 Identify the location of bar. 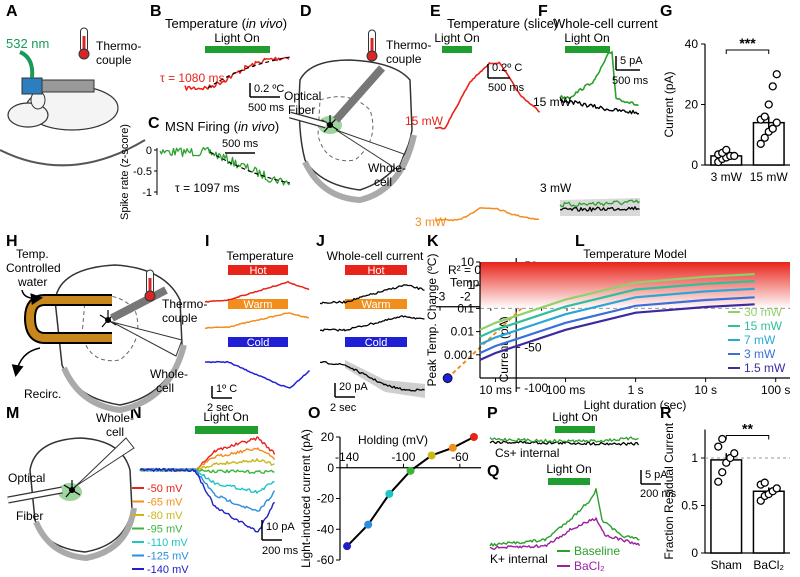
(726, 506).